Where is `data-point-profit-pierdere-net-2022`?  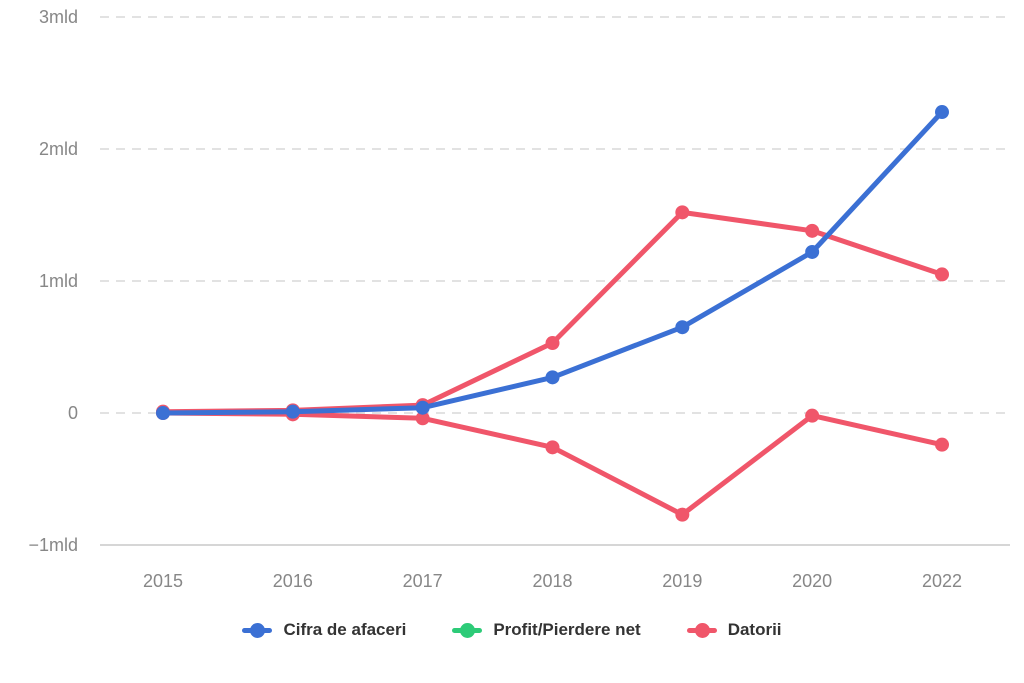
data-point-profit-pierdere-net-2022 is located at coordinates (942, 444).